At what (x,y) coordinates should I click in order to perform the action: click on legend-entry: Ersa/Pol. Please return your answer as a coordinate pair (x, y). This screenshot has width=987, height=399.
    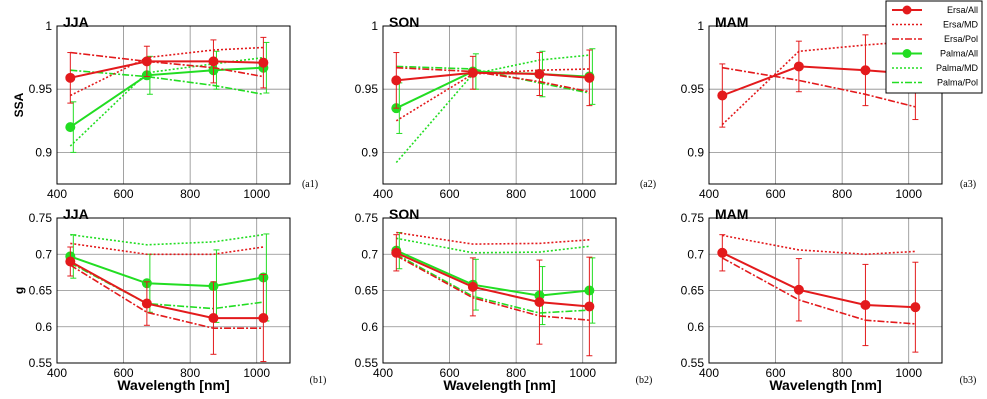
    Looking at the image, I should click on (935, 39).